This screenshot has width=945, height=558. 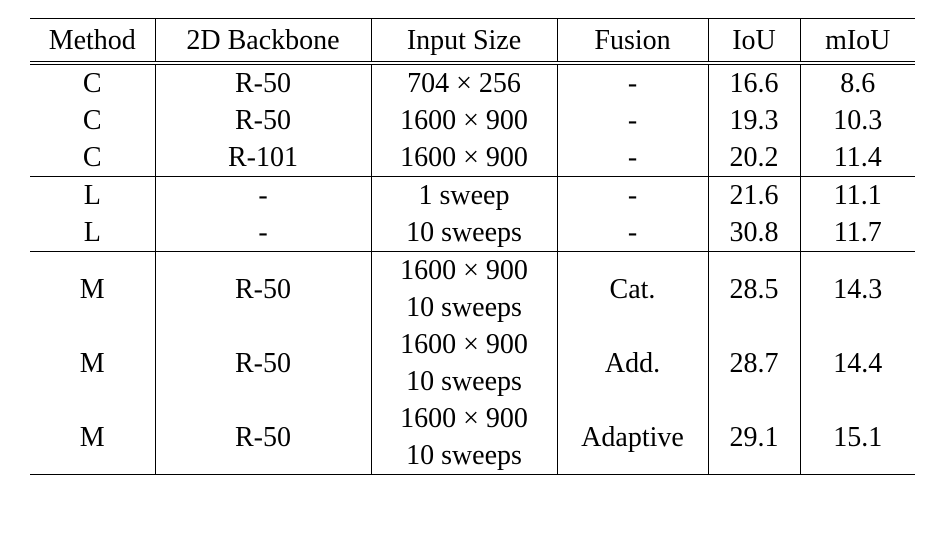 What do you see at coordinates (753, 82) in the screenshot?
I see `cell-iou: 16.6` at bounding box center [753, 82].